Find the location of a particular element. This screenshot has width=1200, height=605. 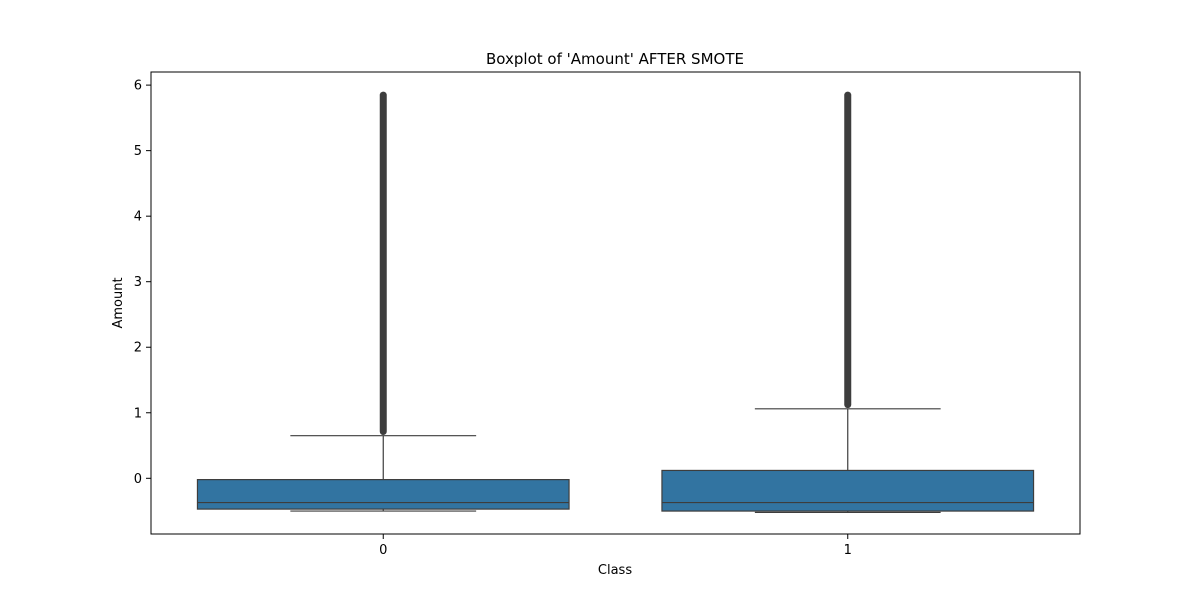

x-axis-label: Class is located at coordinates (615, 570).